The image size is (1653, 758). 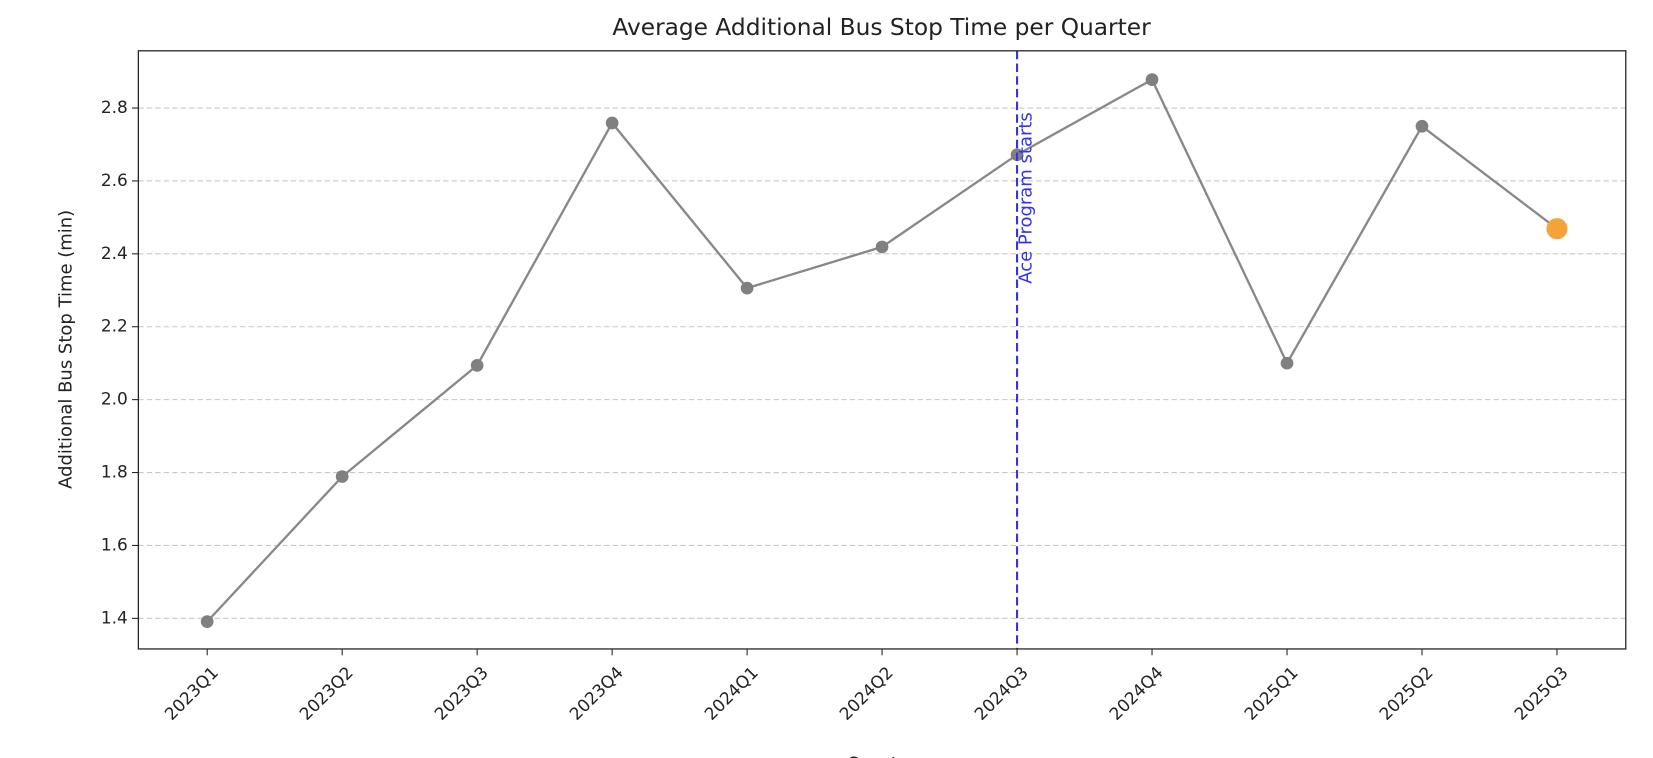 What do you see at coordinates (1136, 693) in the screenshot?
I see `x-tick-label: 2024Q4` at bounding box center [1136, 693].